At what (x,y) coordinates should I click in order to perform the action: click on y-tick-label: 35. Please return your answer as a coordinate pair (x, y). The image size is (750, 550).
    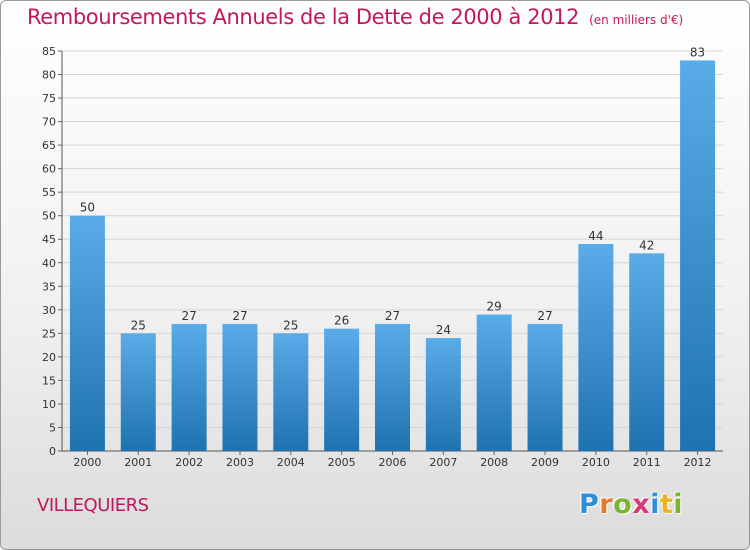
    Looking at the image, I should click on (49, 286).